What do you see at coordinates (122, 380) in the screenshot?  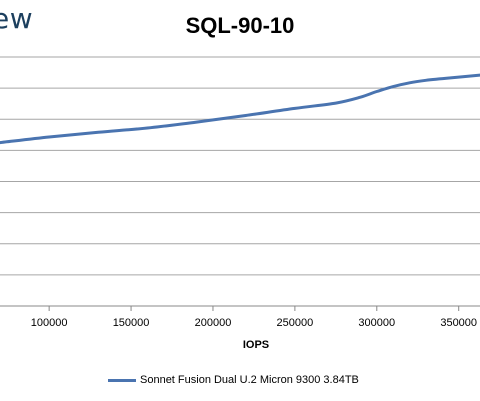 I see `legend-swatch` at bounding box center [122, 380].